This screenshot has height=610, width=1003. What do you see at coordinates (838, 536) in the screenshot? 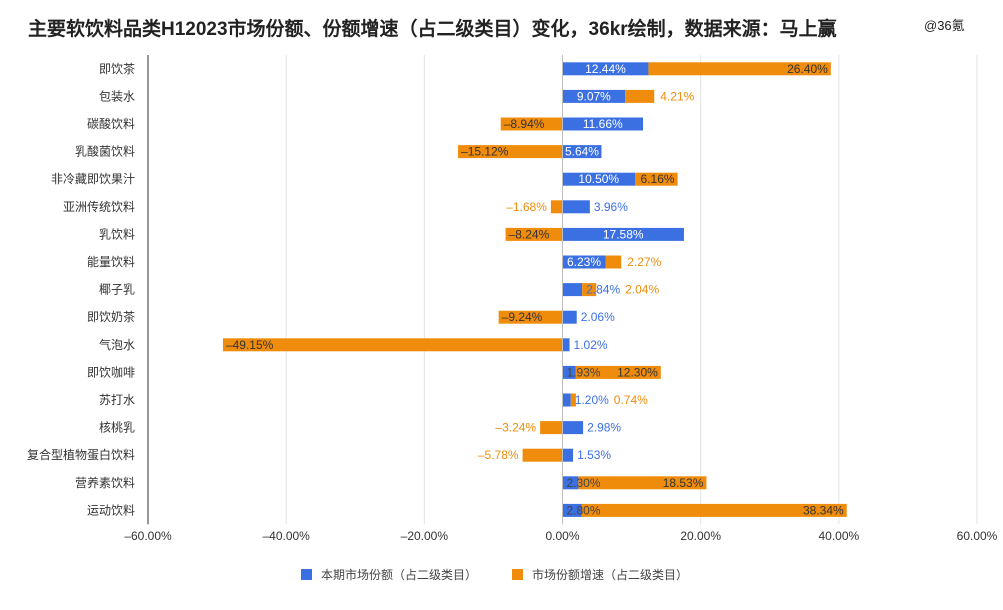
I see `x-tick-label: 40.00%` at bounding box center [838, 536].